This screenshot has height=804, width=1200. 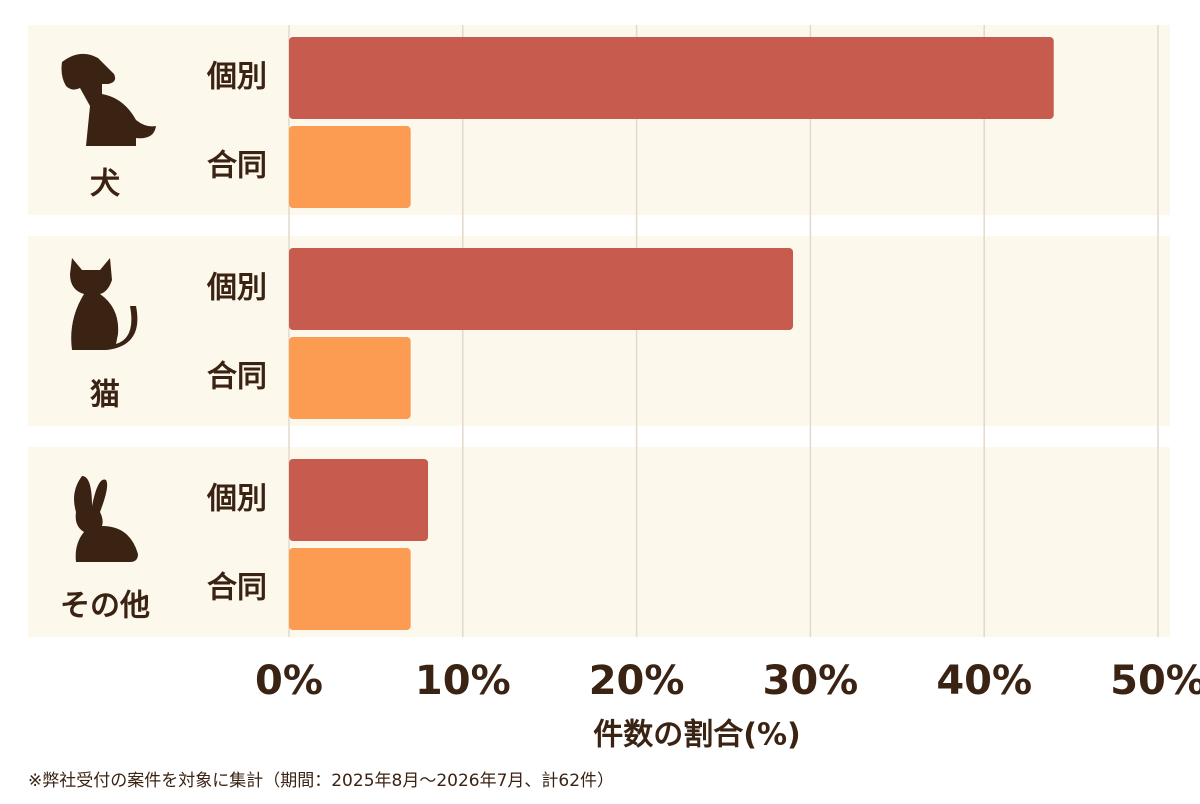 I want to click on x-tick-label: 50%, so click(x=1155, y=681).